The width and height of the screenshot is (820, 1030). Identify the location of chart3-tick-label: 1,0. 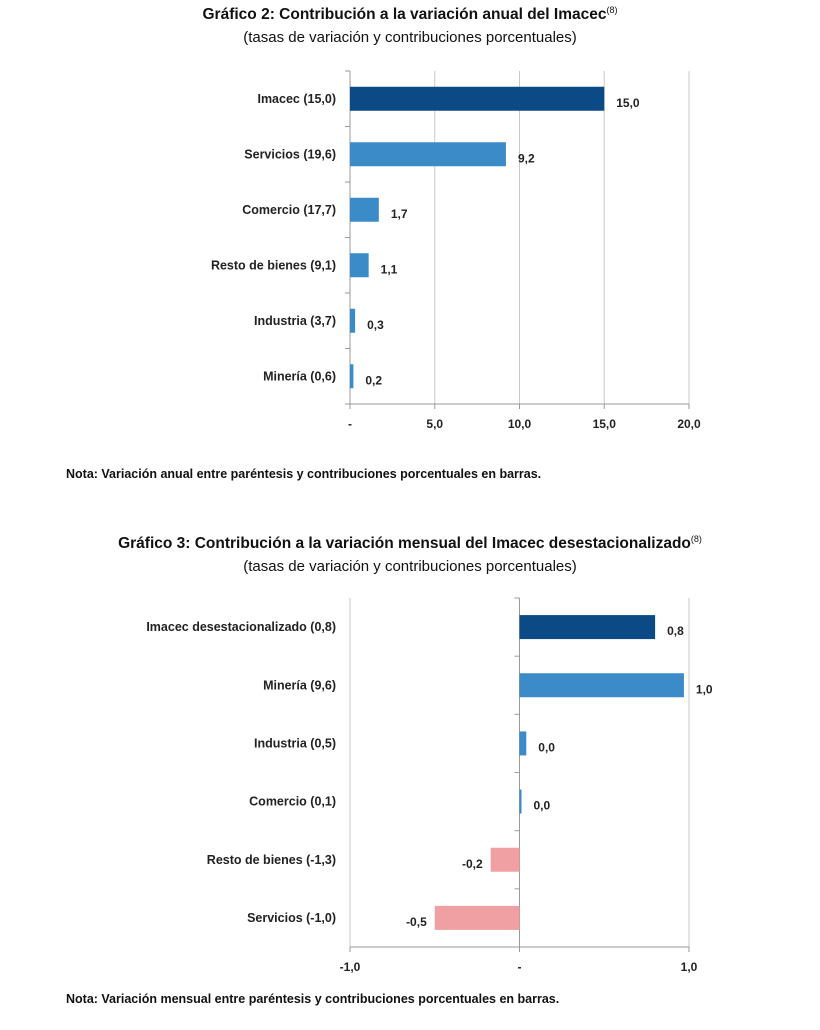
(689, 967).